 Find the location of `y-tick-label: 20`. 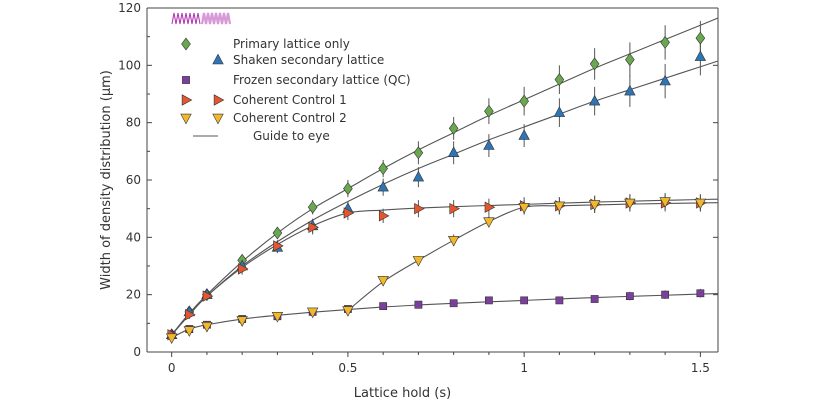

y-tick-label: 20 is located at coordinates (133, 295).